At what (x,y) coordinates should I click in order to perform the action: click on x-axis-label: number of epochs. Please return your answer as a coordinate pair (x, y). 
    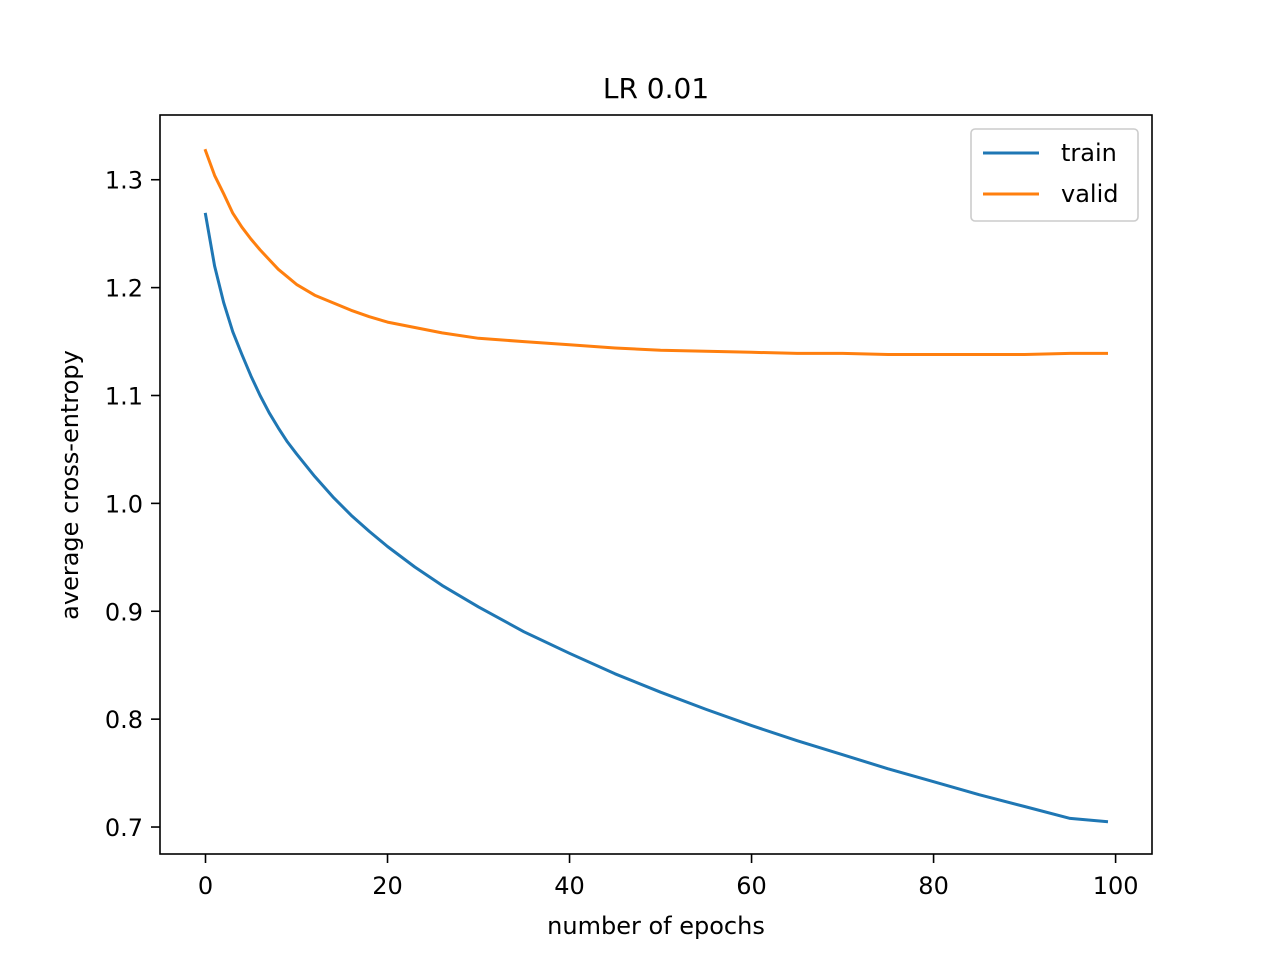
    Looking at the image, I should click on (656, 926).